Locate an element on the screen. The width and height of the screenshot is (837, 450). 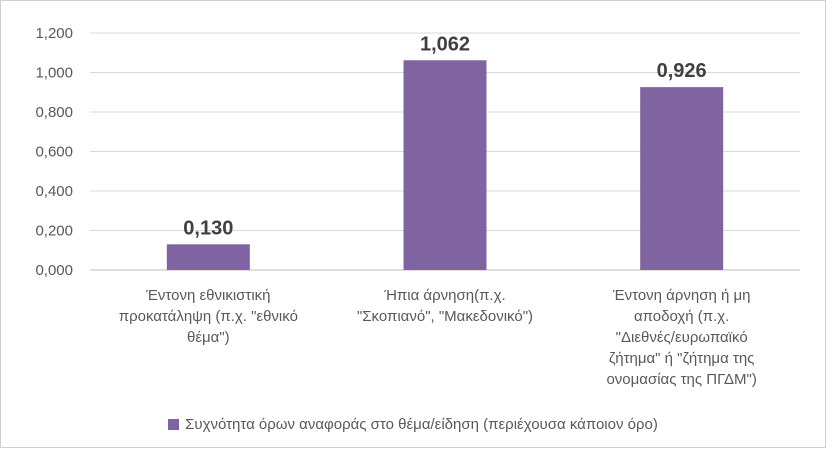
y-tick-label: 1,200 is located at coordinates (54, 33).